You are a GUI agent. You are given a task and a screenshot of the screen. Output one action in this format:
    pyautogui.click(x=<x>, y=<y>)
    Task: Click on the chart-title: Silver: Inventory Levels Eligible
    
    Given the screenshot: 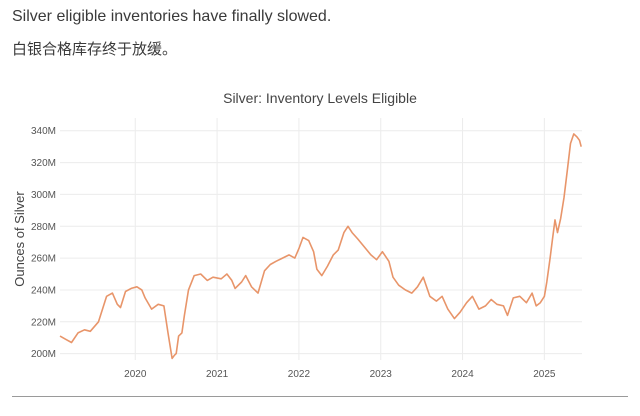 What is the action you would take?
    pyautogui.click(x=320, y=98)
    